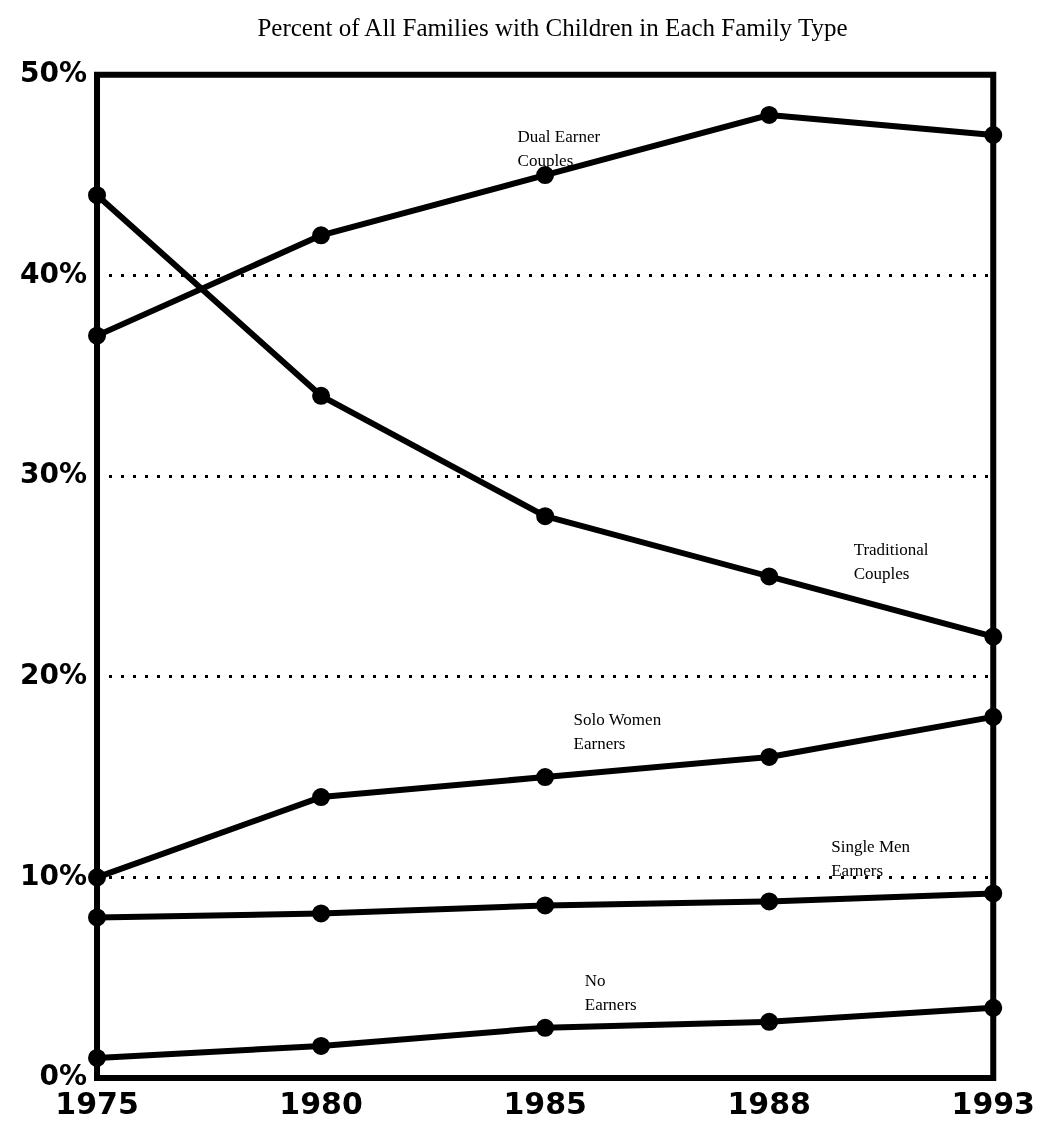 This screenshot has height=1146, width=1045. What do you see at coordinates (993, 1103) in the screenshot?
I see `x-tick-label: 1993` at bounding box center [993, 1103].